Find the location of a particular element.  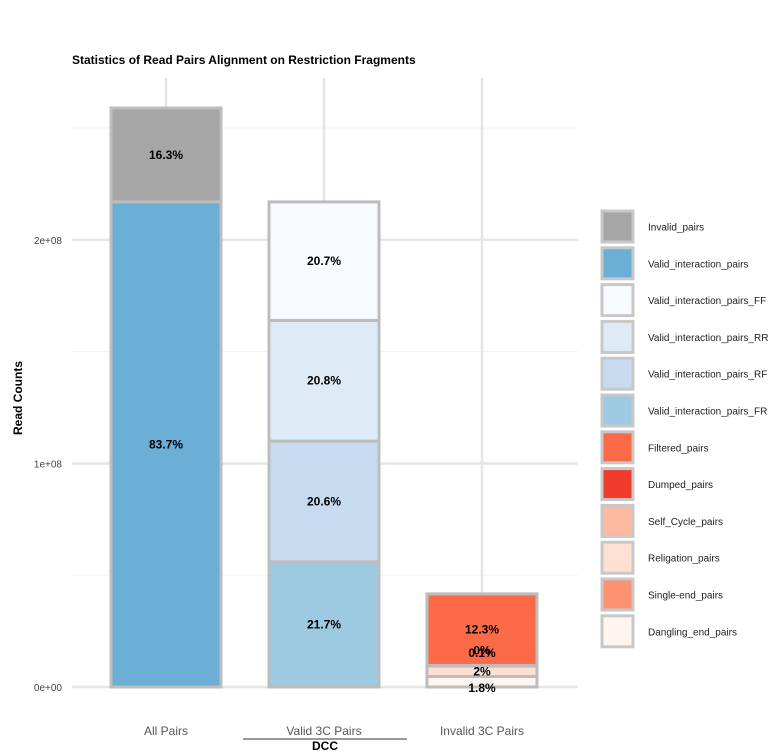

legend-key-valid-interaction-pairs-rr is located at coordinates (617, 336).